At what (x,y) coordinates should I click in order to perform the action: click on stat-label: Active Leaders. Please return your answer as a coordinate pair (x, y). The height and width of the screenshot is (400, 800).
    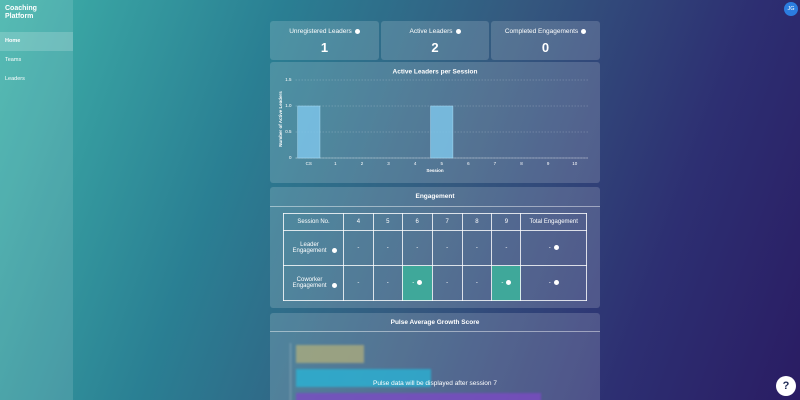
    Looking at the image, I should click on (435, 31).